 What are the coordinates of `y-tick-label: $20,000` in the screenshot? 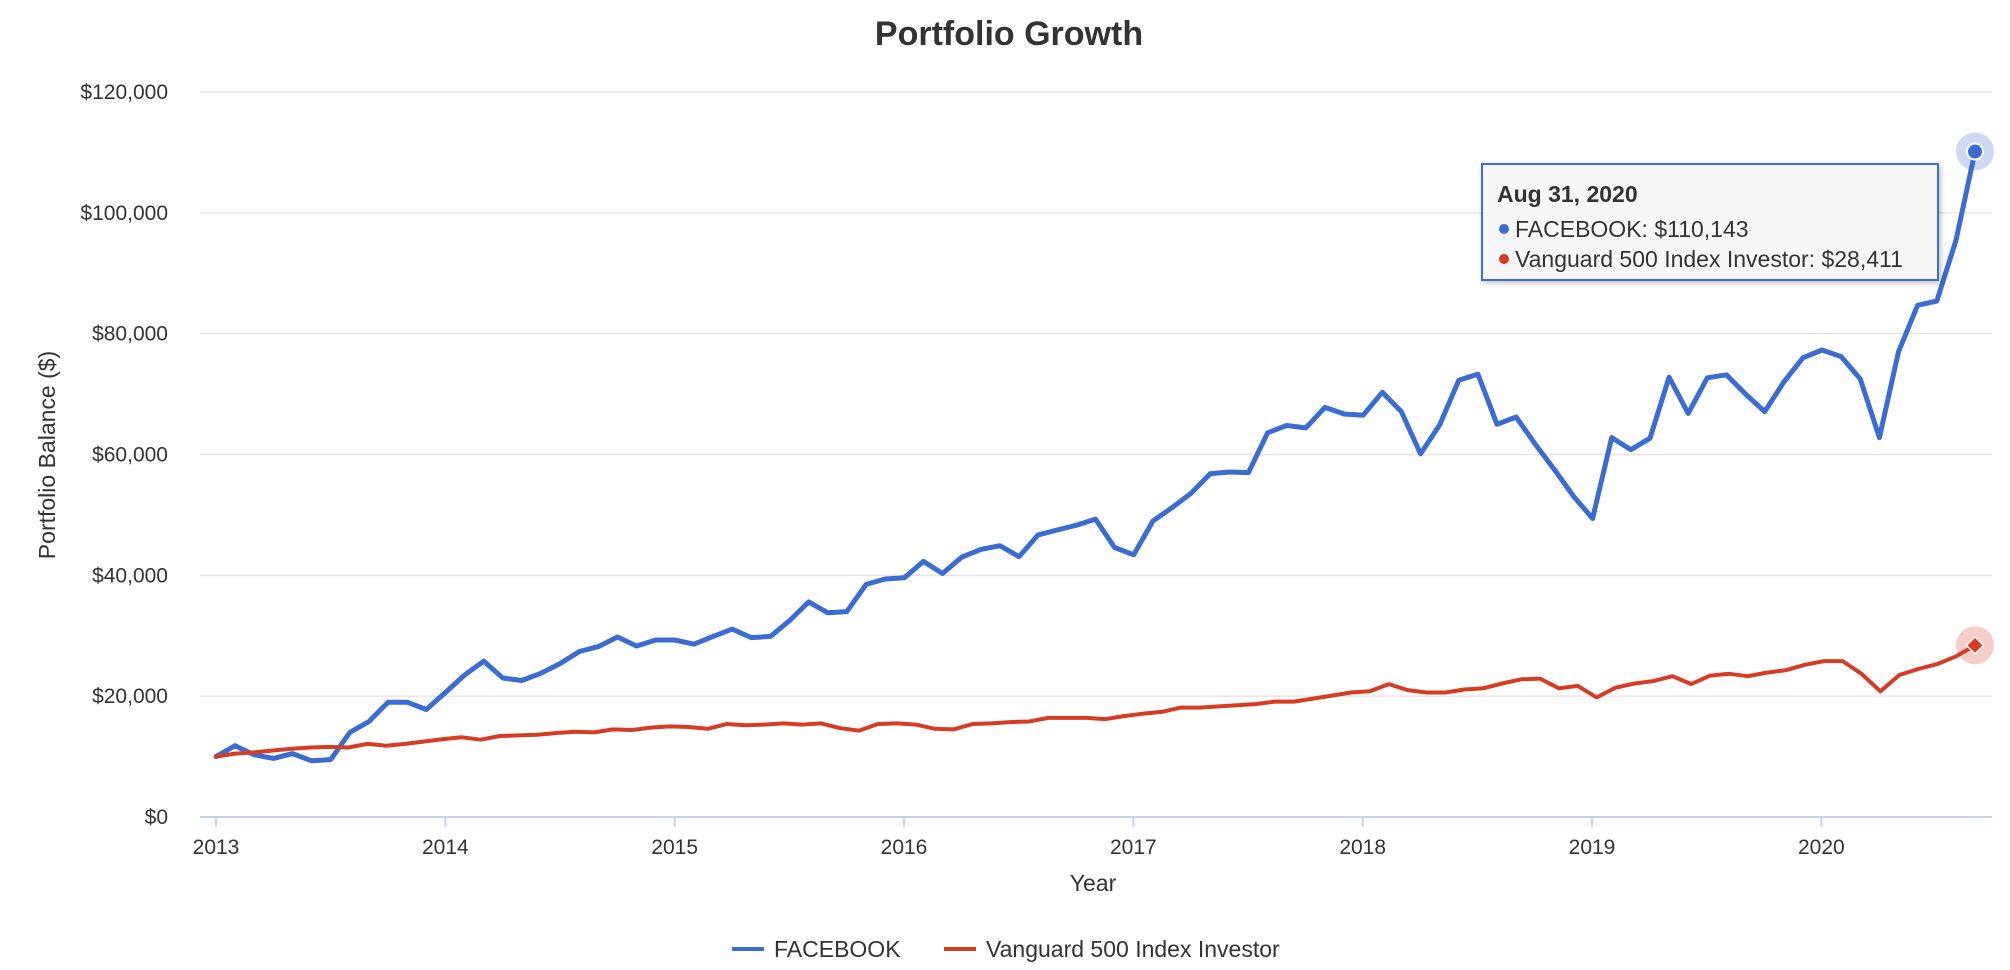 It's located at (130, 696).